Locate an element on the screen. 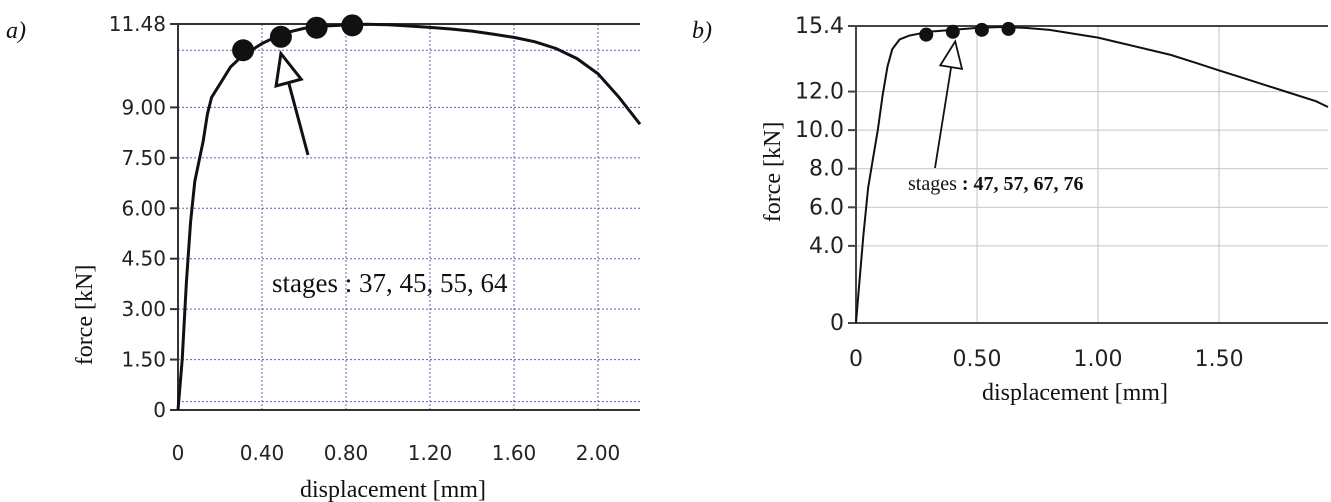 The width and height of the screenshot is (1331, 502). a-y-tick-label: 3.00 is located at coordinates (143, 309).